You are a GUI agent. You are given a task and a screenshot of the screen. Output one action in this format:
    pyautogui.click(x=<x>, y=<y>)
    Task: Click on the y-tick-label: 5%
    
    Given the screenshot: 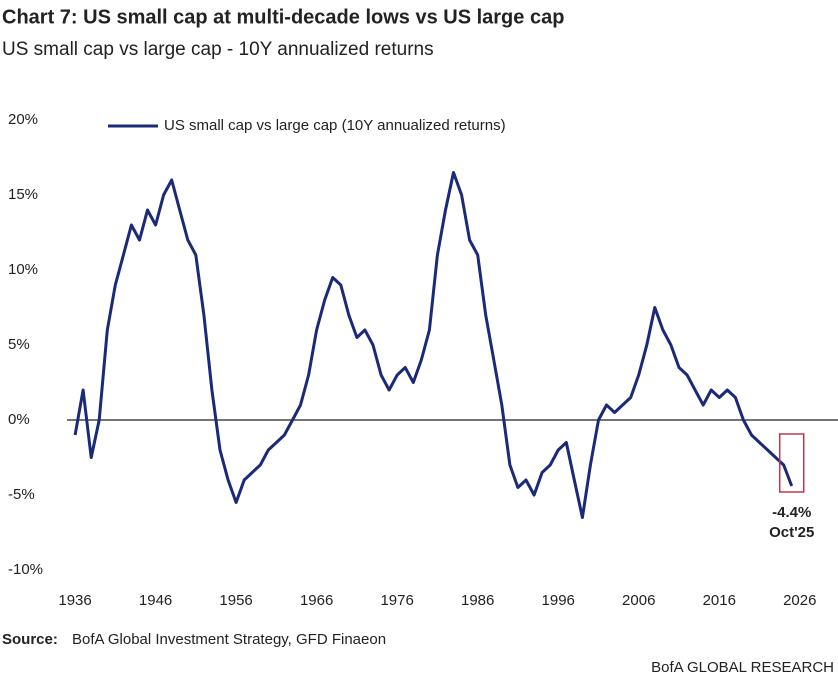 What is the action you would take?
    pyautogui.click(x=19, y=344)
    